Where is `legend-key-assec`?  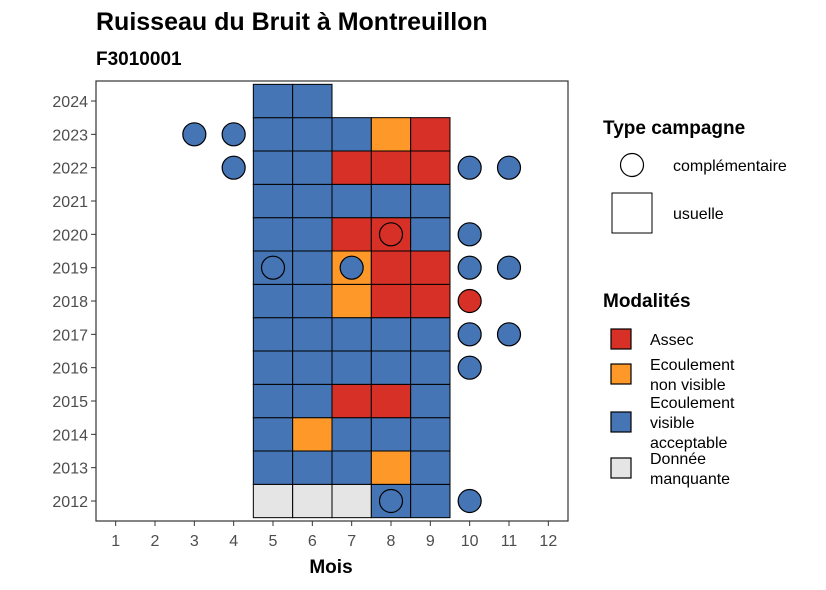 legend-key-assec is located at coordinates (621, 339).